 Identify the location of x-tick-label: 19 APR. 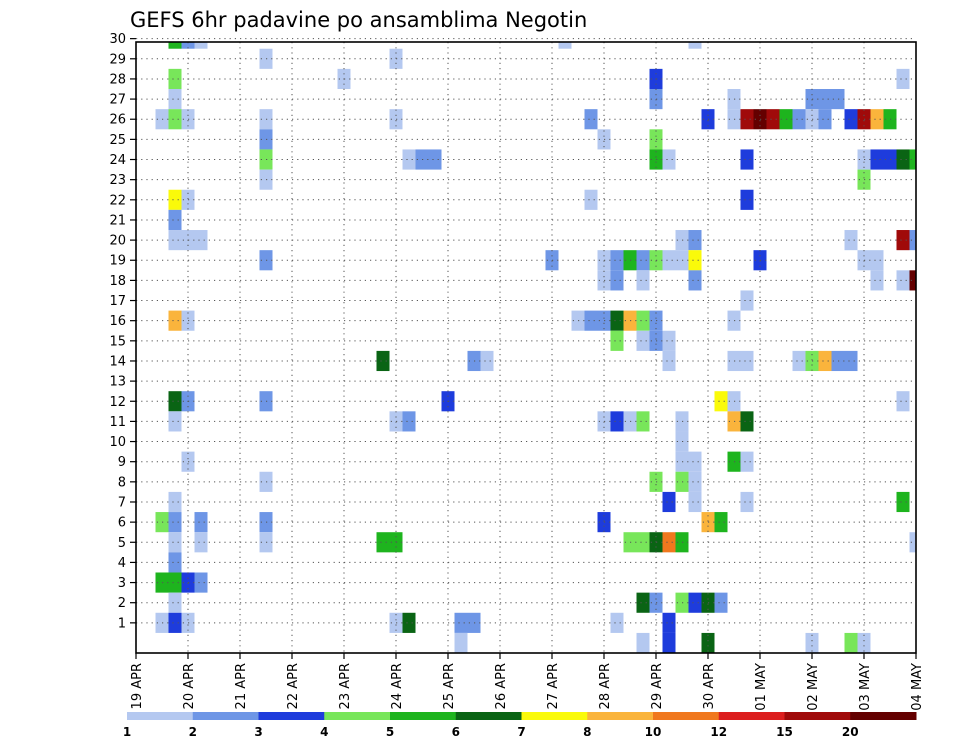
(137, 686).